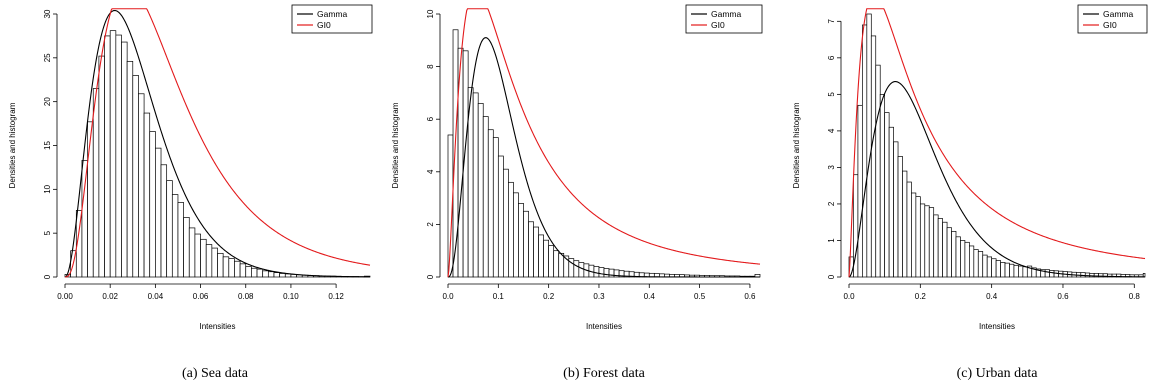  I want to click on x-tick-label: 0.00, so click(65, 296).